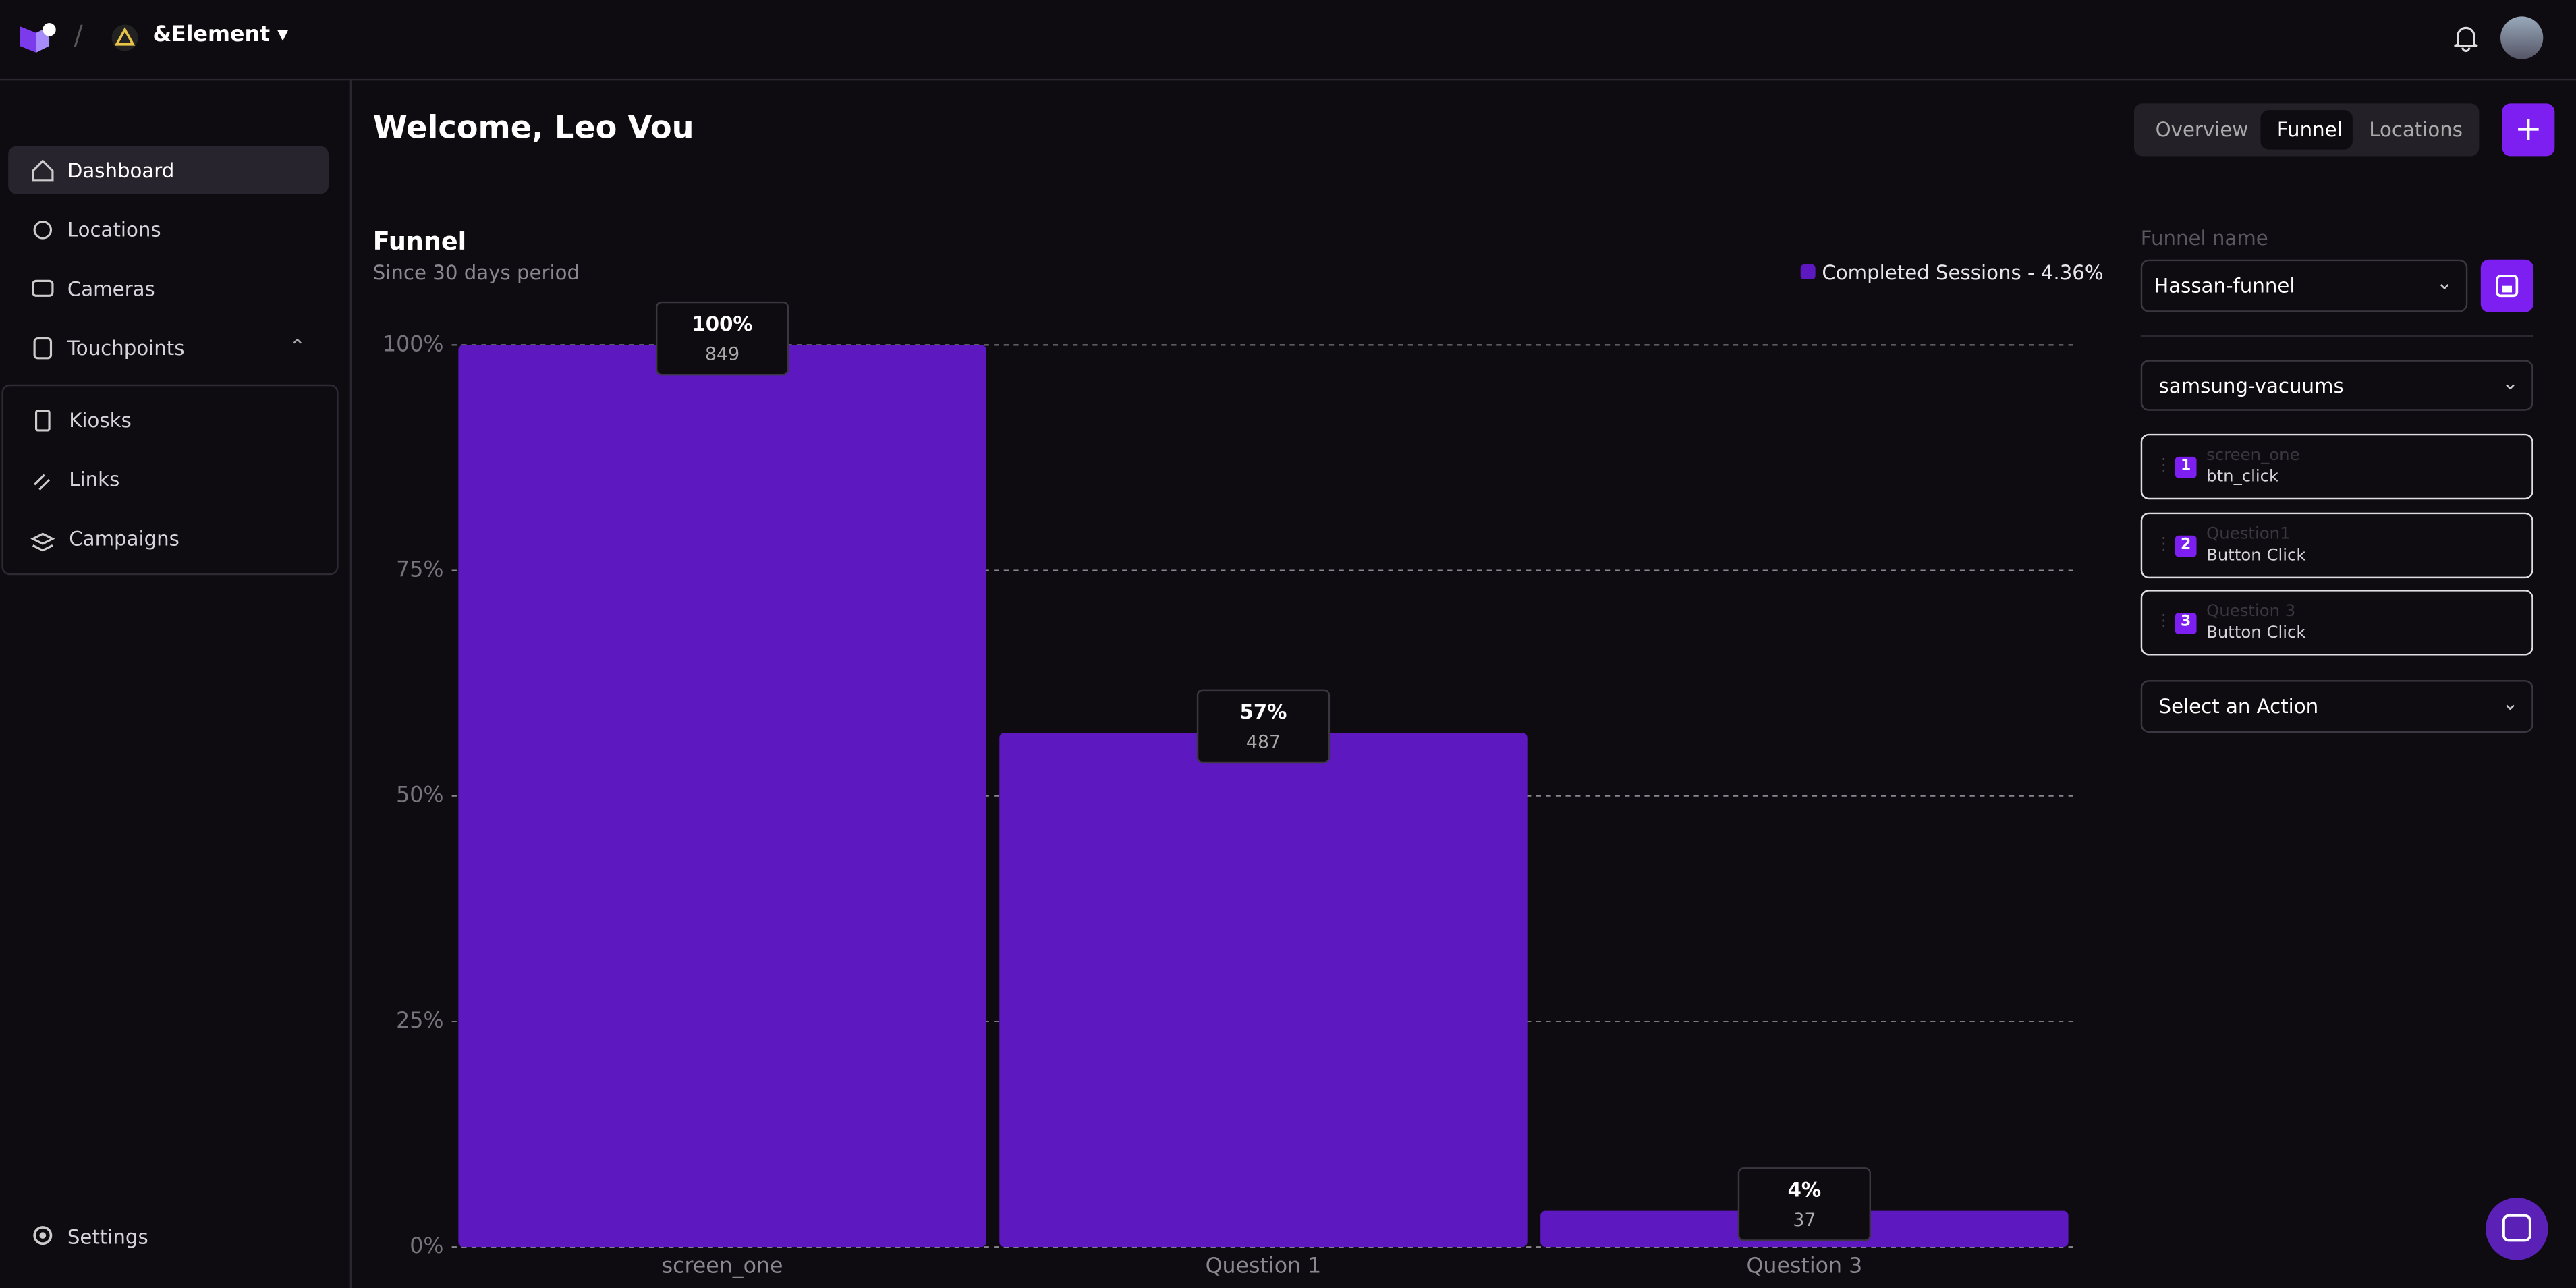  What do you see at coordinates (533, 128) in the screenshot?
I see `page-title: Welcome, Leo Vou` at bounding box center [533, 128].